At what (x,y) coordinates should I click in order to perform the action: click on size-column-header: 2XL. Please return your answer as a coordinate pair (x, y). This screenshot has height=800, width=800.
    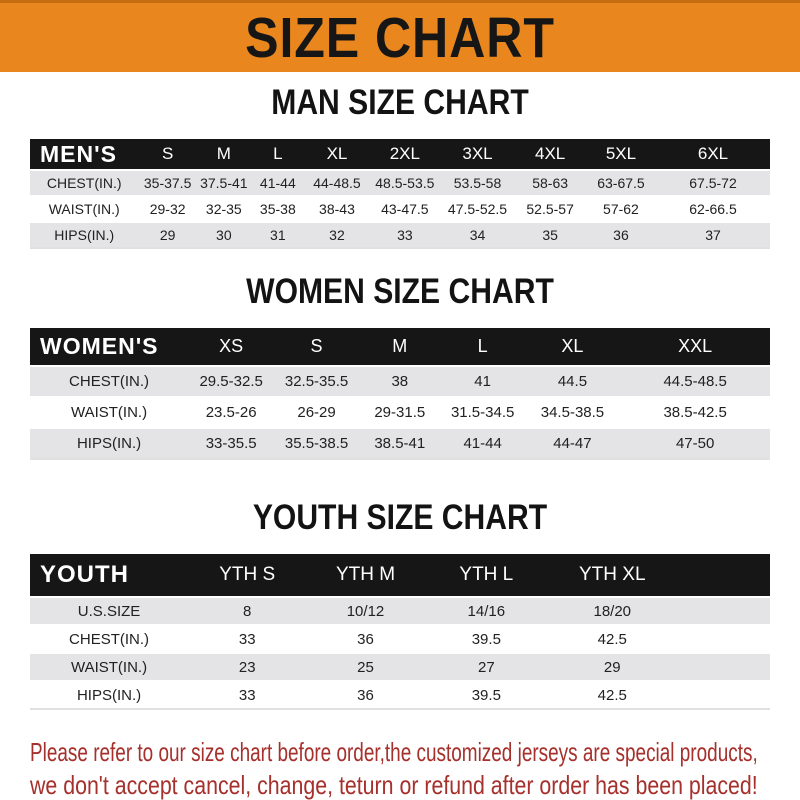
    Looking at the image, I should click on (405, 154).